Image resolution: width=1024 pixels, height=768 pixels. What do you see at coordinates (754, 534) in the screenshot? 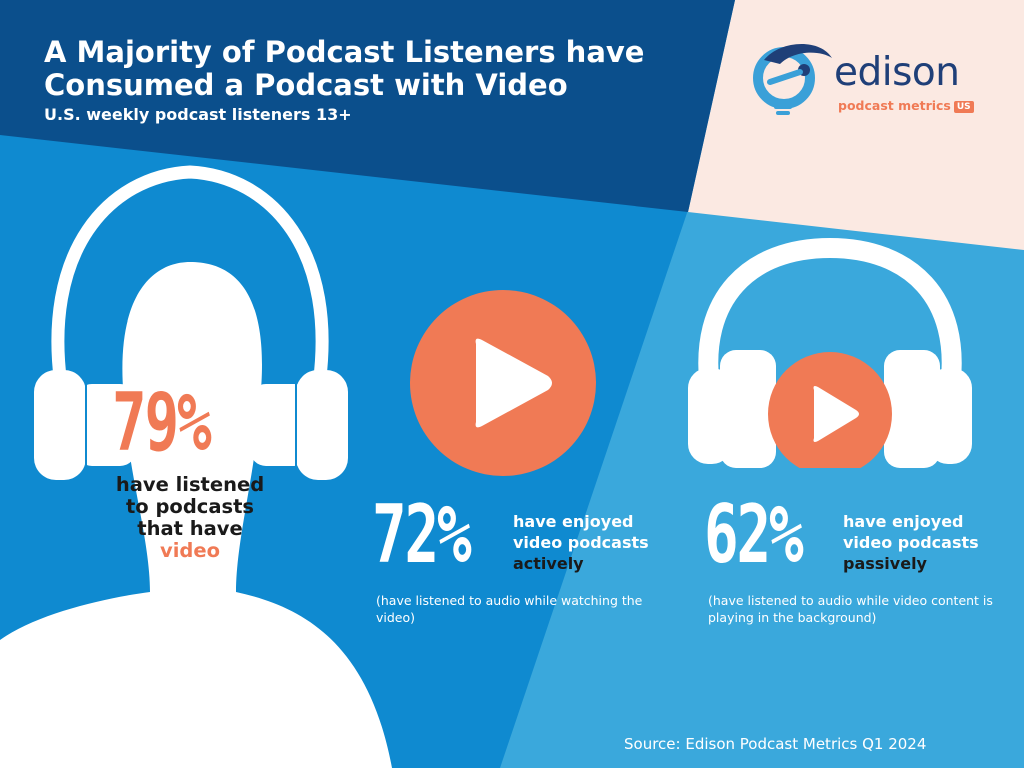
I see `stat-62-value: 62%` at bounding box center [754, 534].